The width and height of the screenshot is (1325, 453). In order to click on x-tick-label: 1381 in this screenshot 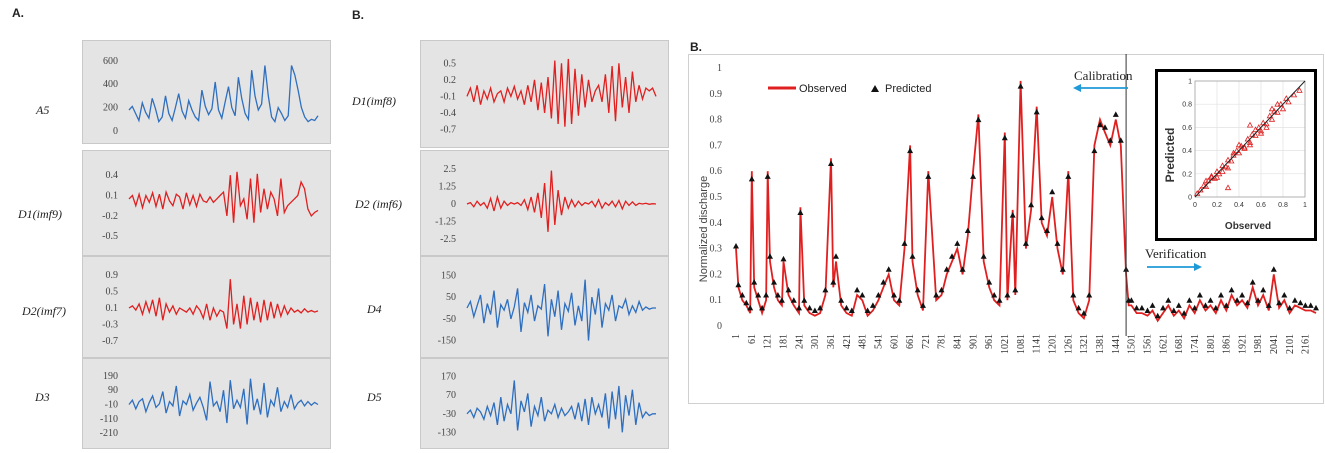, I will do `click(1100, 344)`.